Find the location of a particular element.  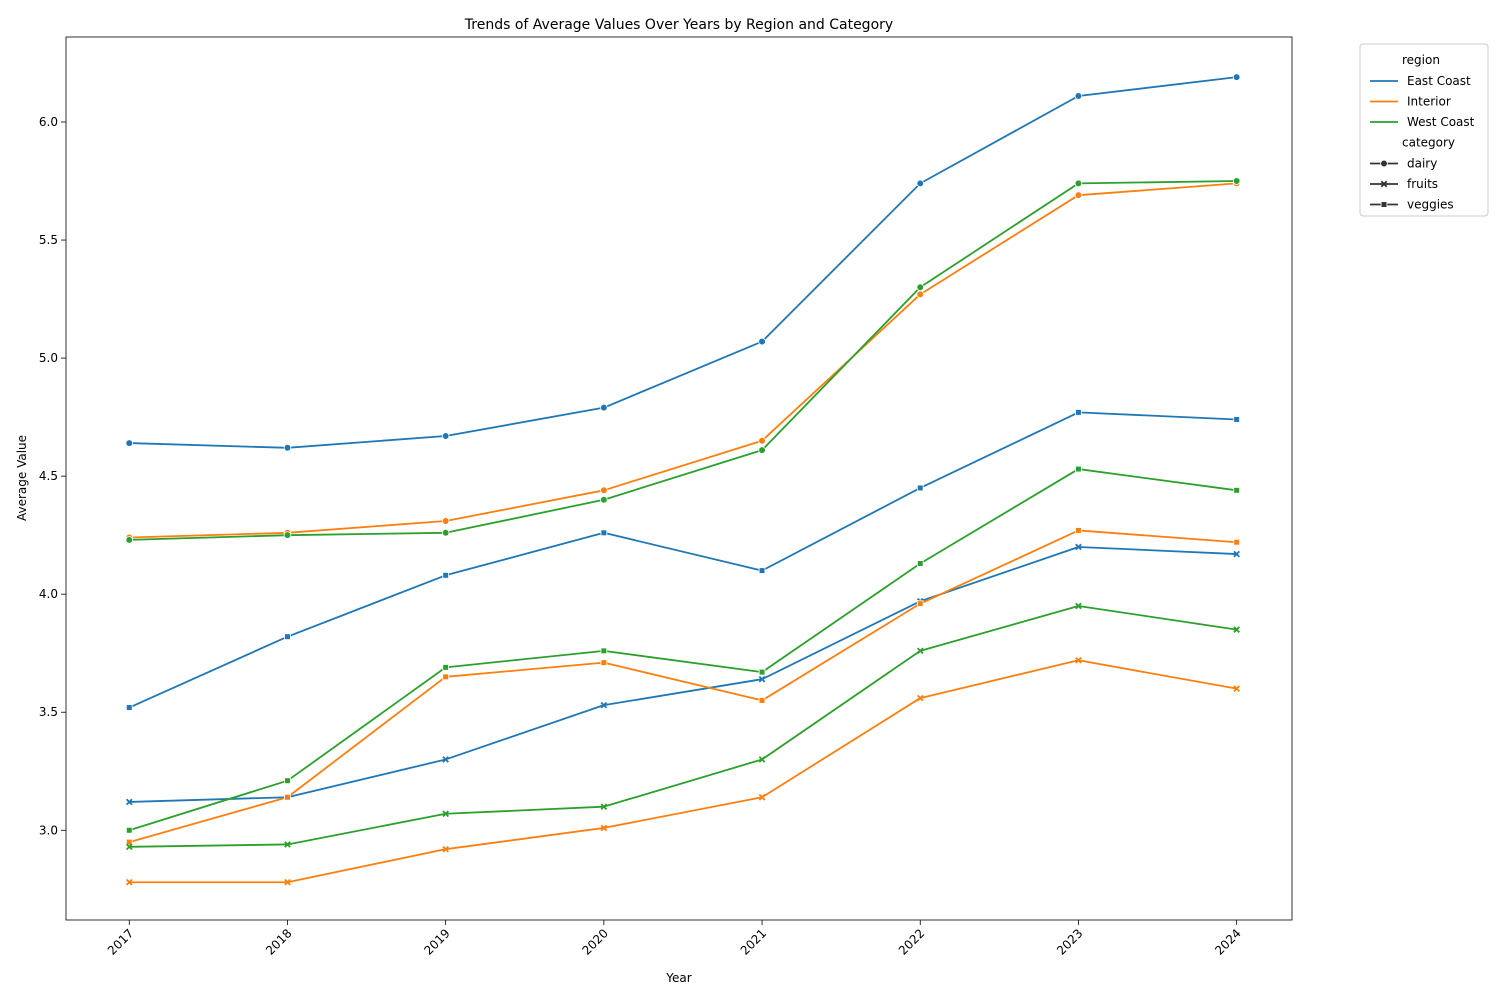

legend-item-east-coast: East Coast is located at coordinates (1420, 81).